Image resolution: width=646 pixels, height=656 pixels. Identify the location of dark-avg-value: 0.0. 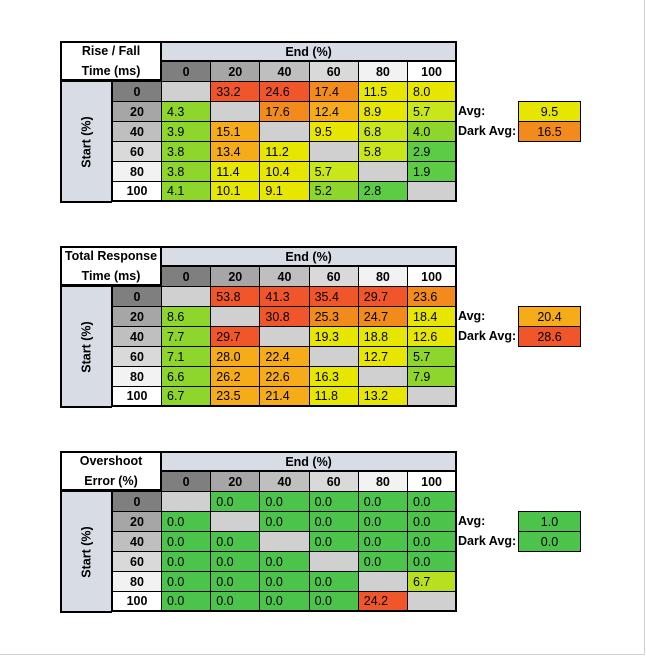
(549, 541).